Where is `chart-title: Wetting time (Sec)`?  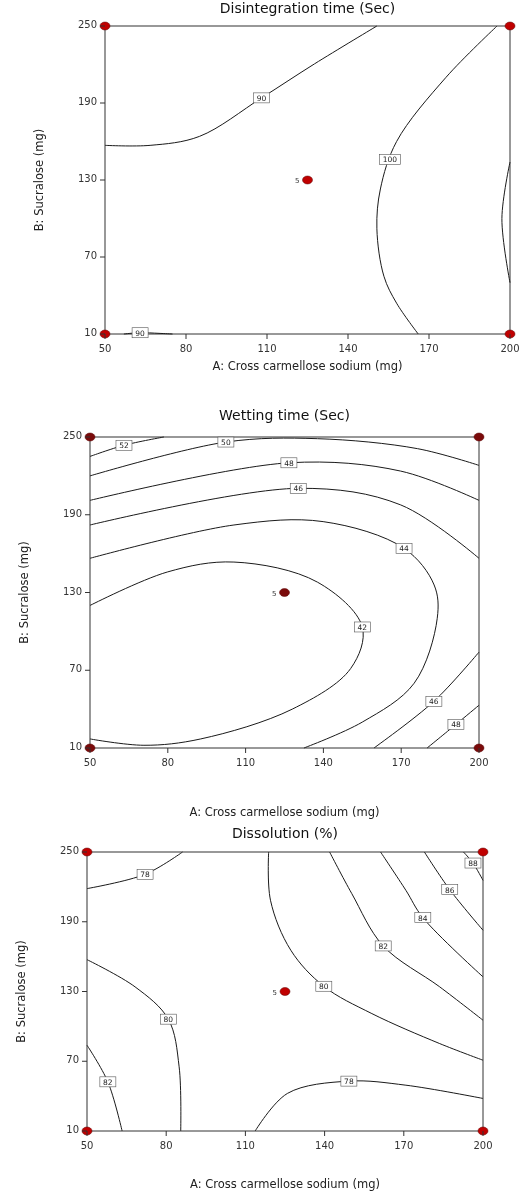
chart-title: Wetting time (Sec) is located at coordinates (284, 415).